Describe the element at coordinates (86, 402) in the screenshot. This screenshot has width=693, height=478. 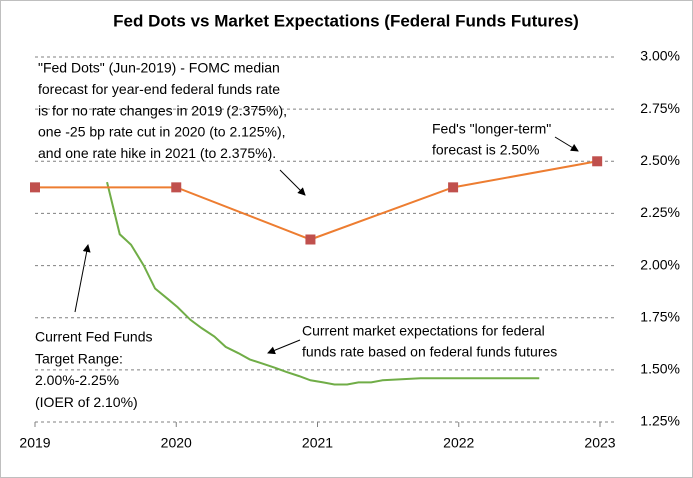
I see `annotation: (IOER of 2.10%)` at that location.